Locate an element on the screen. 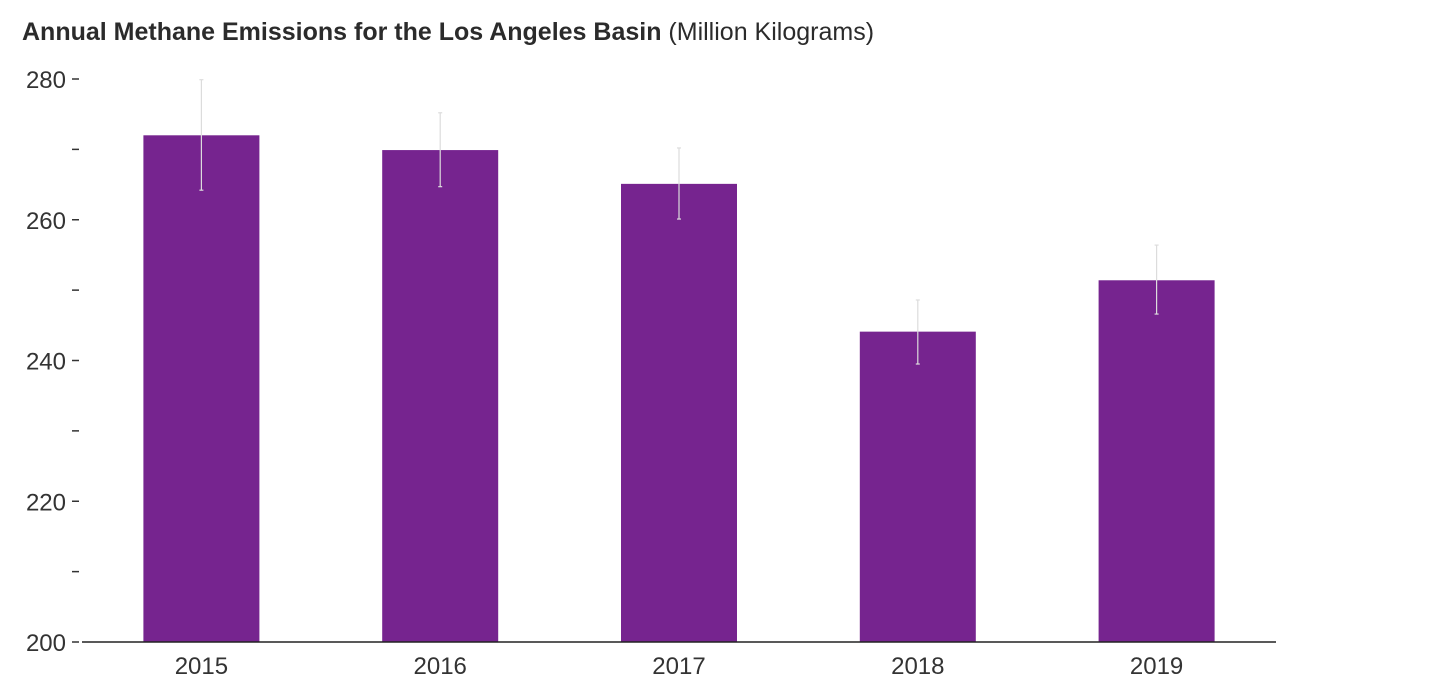 Image resolution: width=1440 pixels, height=700 pixels. bar-2016 is located at coordinates (440, 396).